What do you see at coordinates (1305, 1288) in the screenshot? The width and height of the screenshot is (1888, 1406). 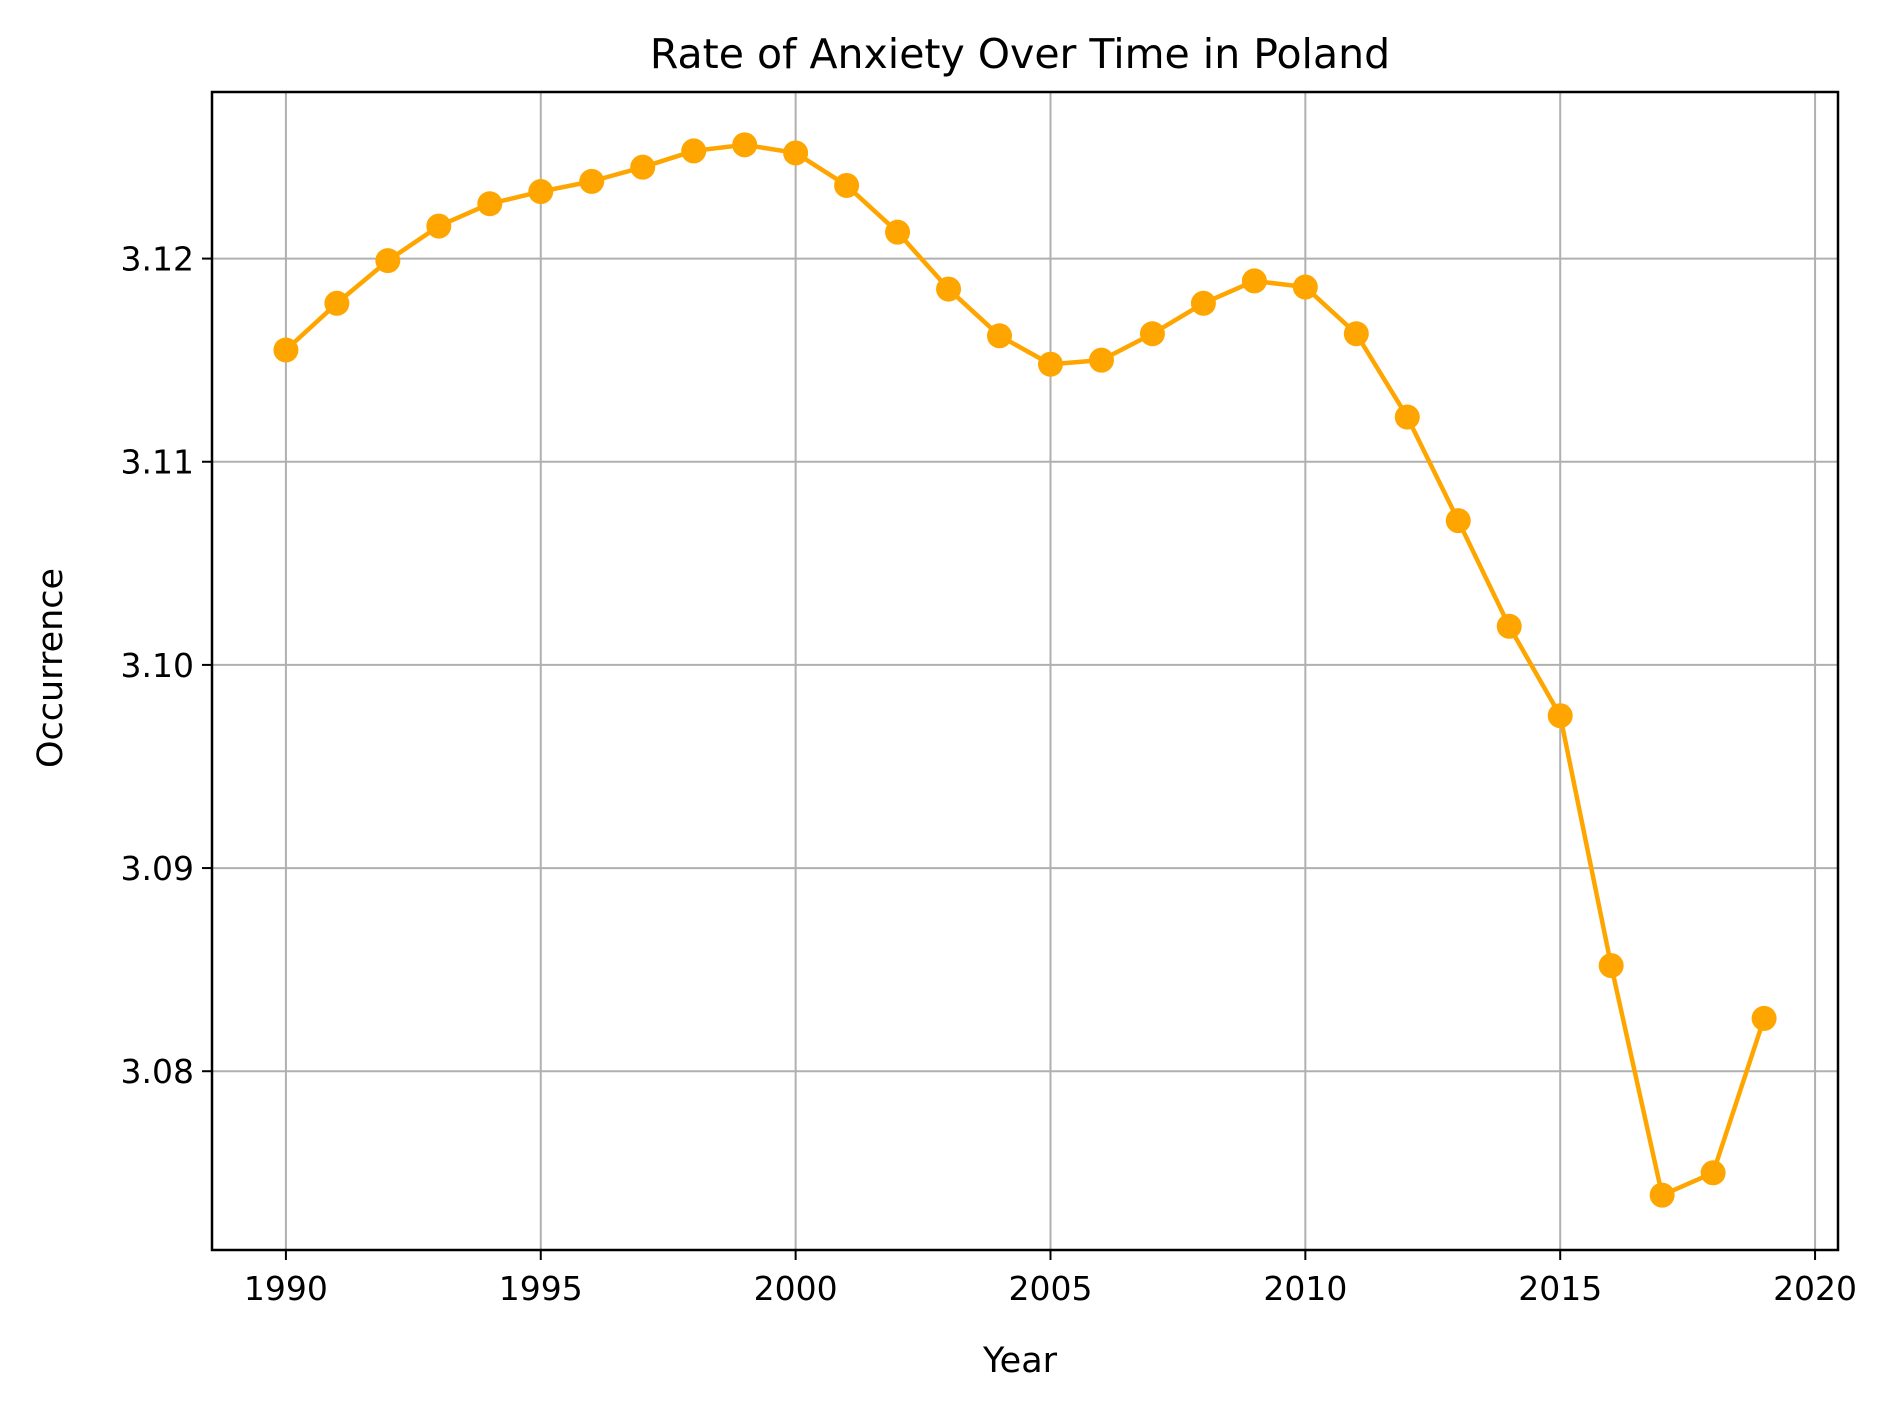 I see `x-tick-label: 2010` at bounding box center [1305, 1288].